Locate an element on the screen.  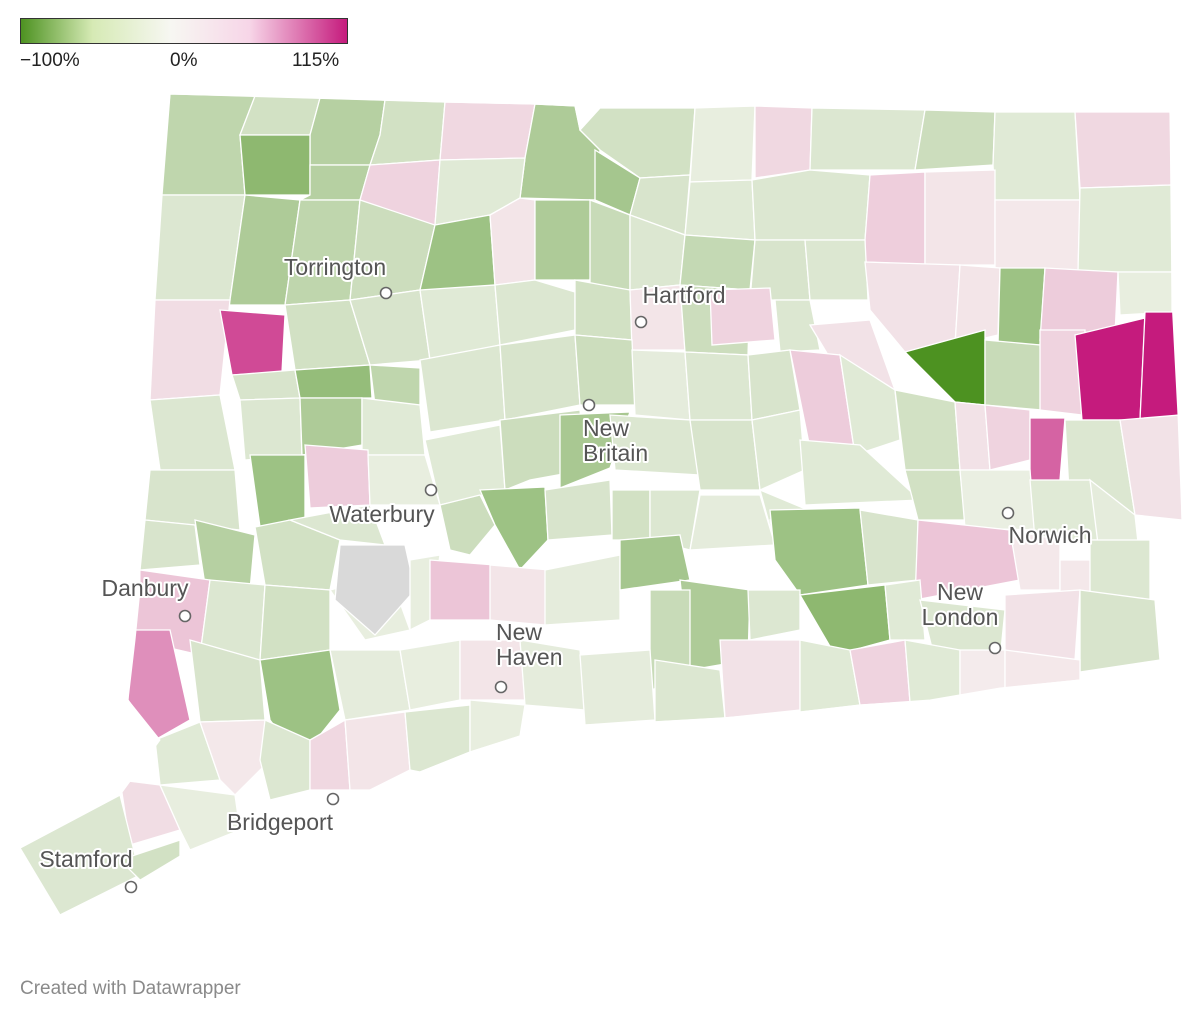
legend-mid-label: 0% is located at coordinates (184, 60).